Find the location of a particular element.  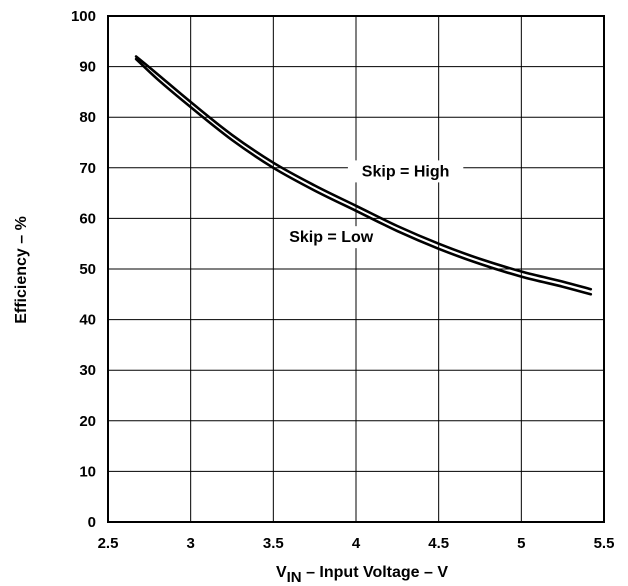

x-tick-label: 4 is located at coordinates (356, 543).